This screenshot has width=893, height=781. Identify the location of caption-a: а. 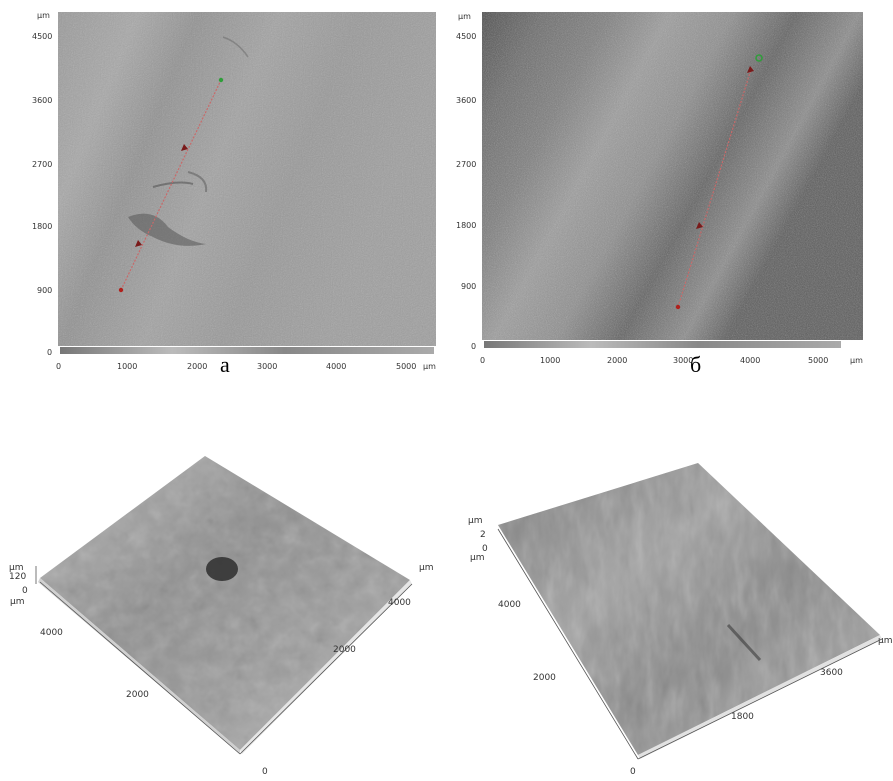
(225, 364).